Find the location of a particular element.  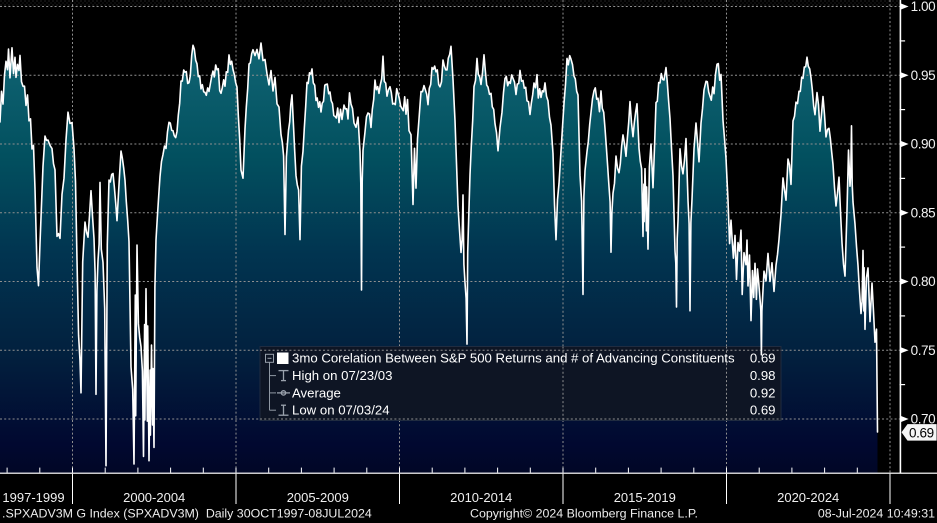

svg-text: 2020-2024 is located at coordinates (808, 497).